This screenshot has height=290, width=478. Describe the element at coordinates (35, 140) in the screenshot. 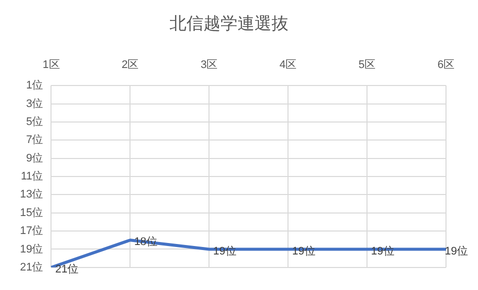

I see `y-tick-label: 7位` at that location.